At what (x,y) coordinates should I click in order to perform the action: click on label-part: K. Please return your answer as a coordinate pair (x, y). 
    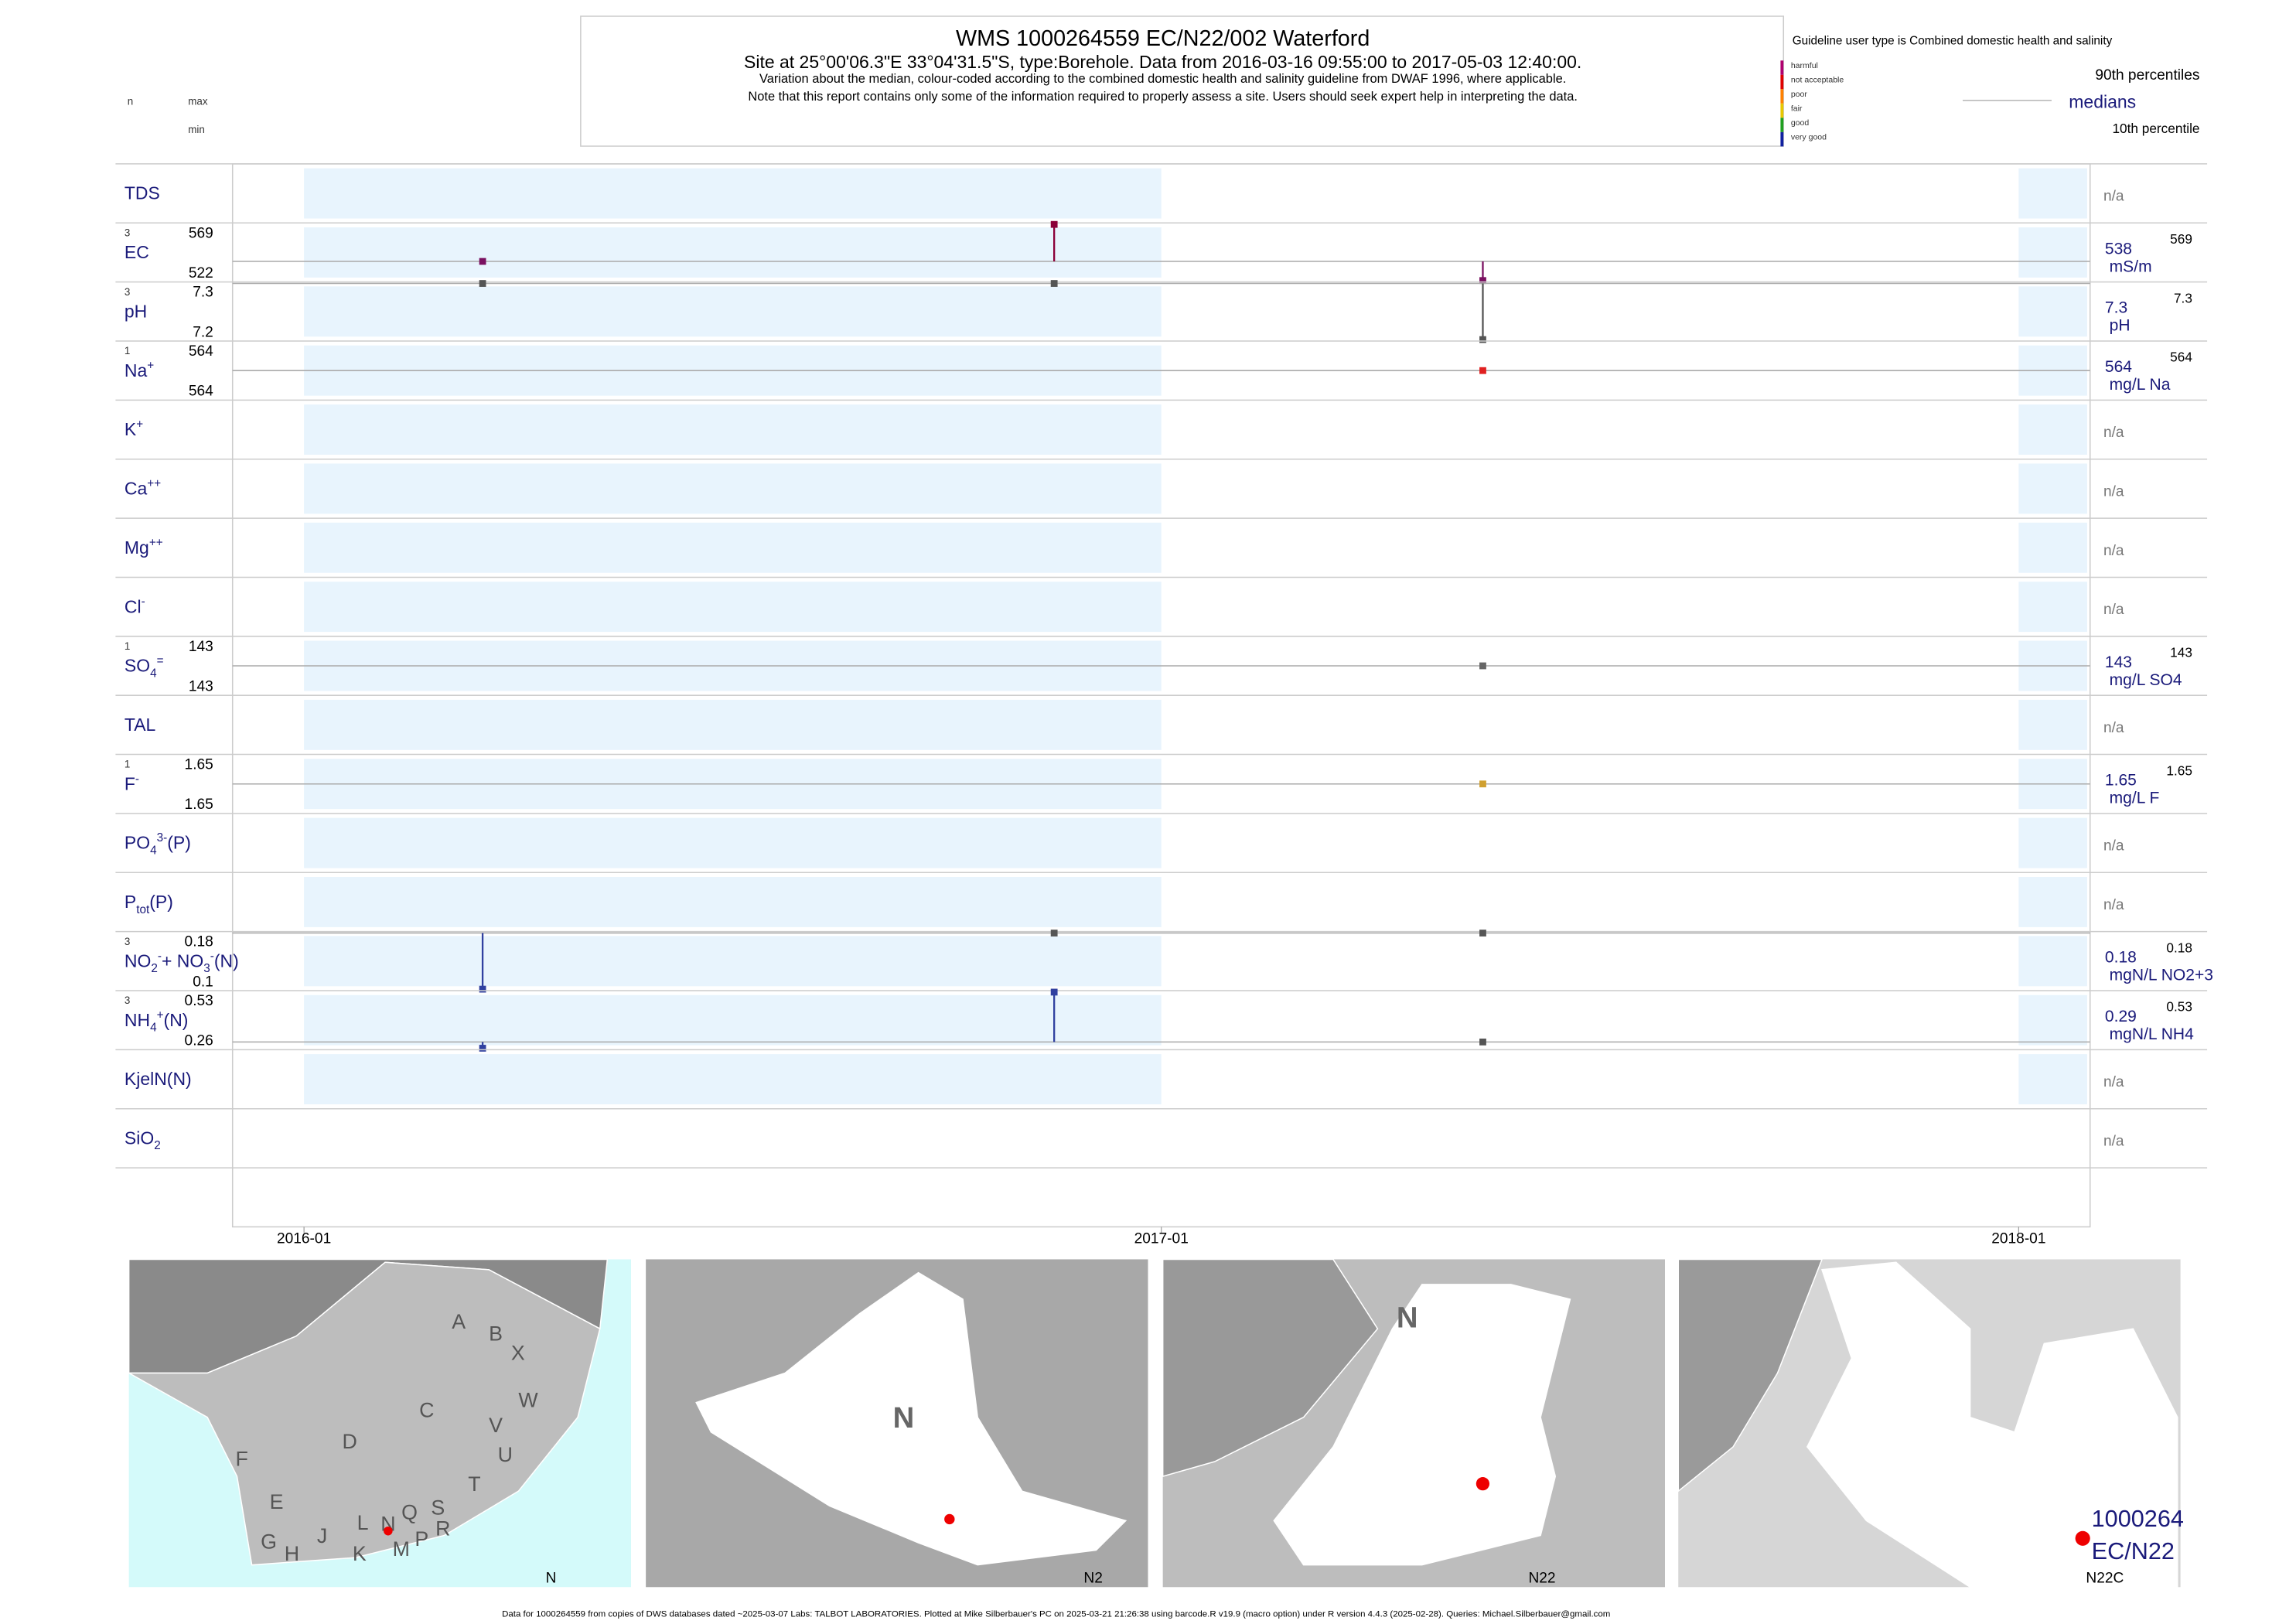
    Looking at the image, I should click on (131, 429).